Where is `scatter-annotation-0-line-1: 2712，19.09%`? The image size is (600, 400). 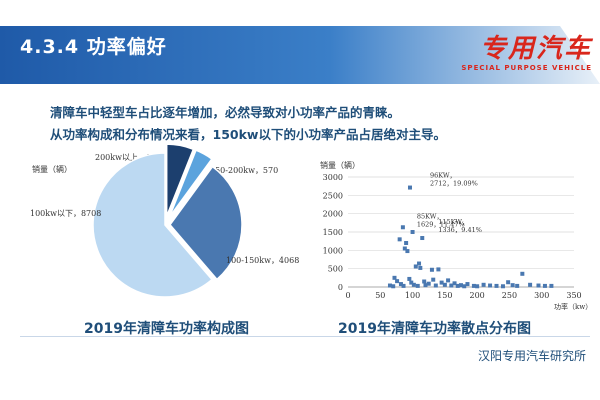
scatter-annotation-0-line-1: 2712，19.09% is located at coordinates (454, 184).